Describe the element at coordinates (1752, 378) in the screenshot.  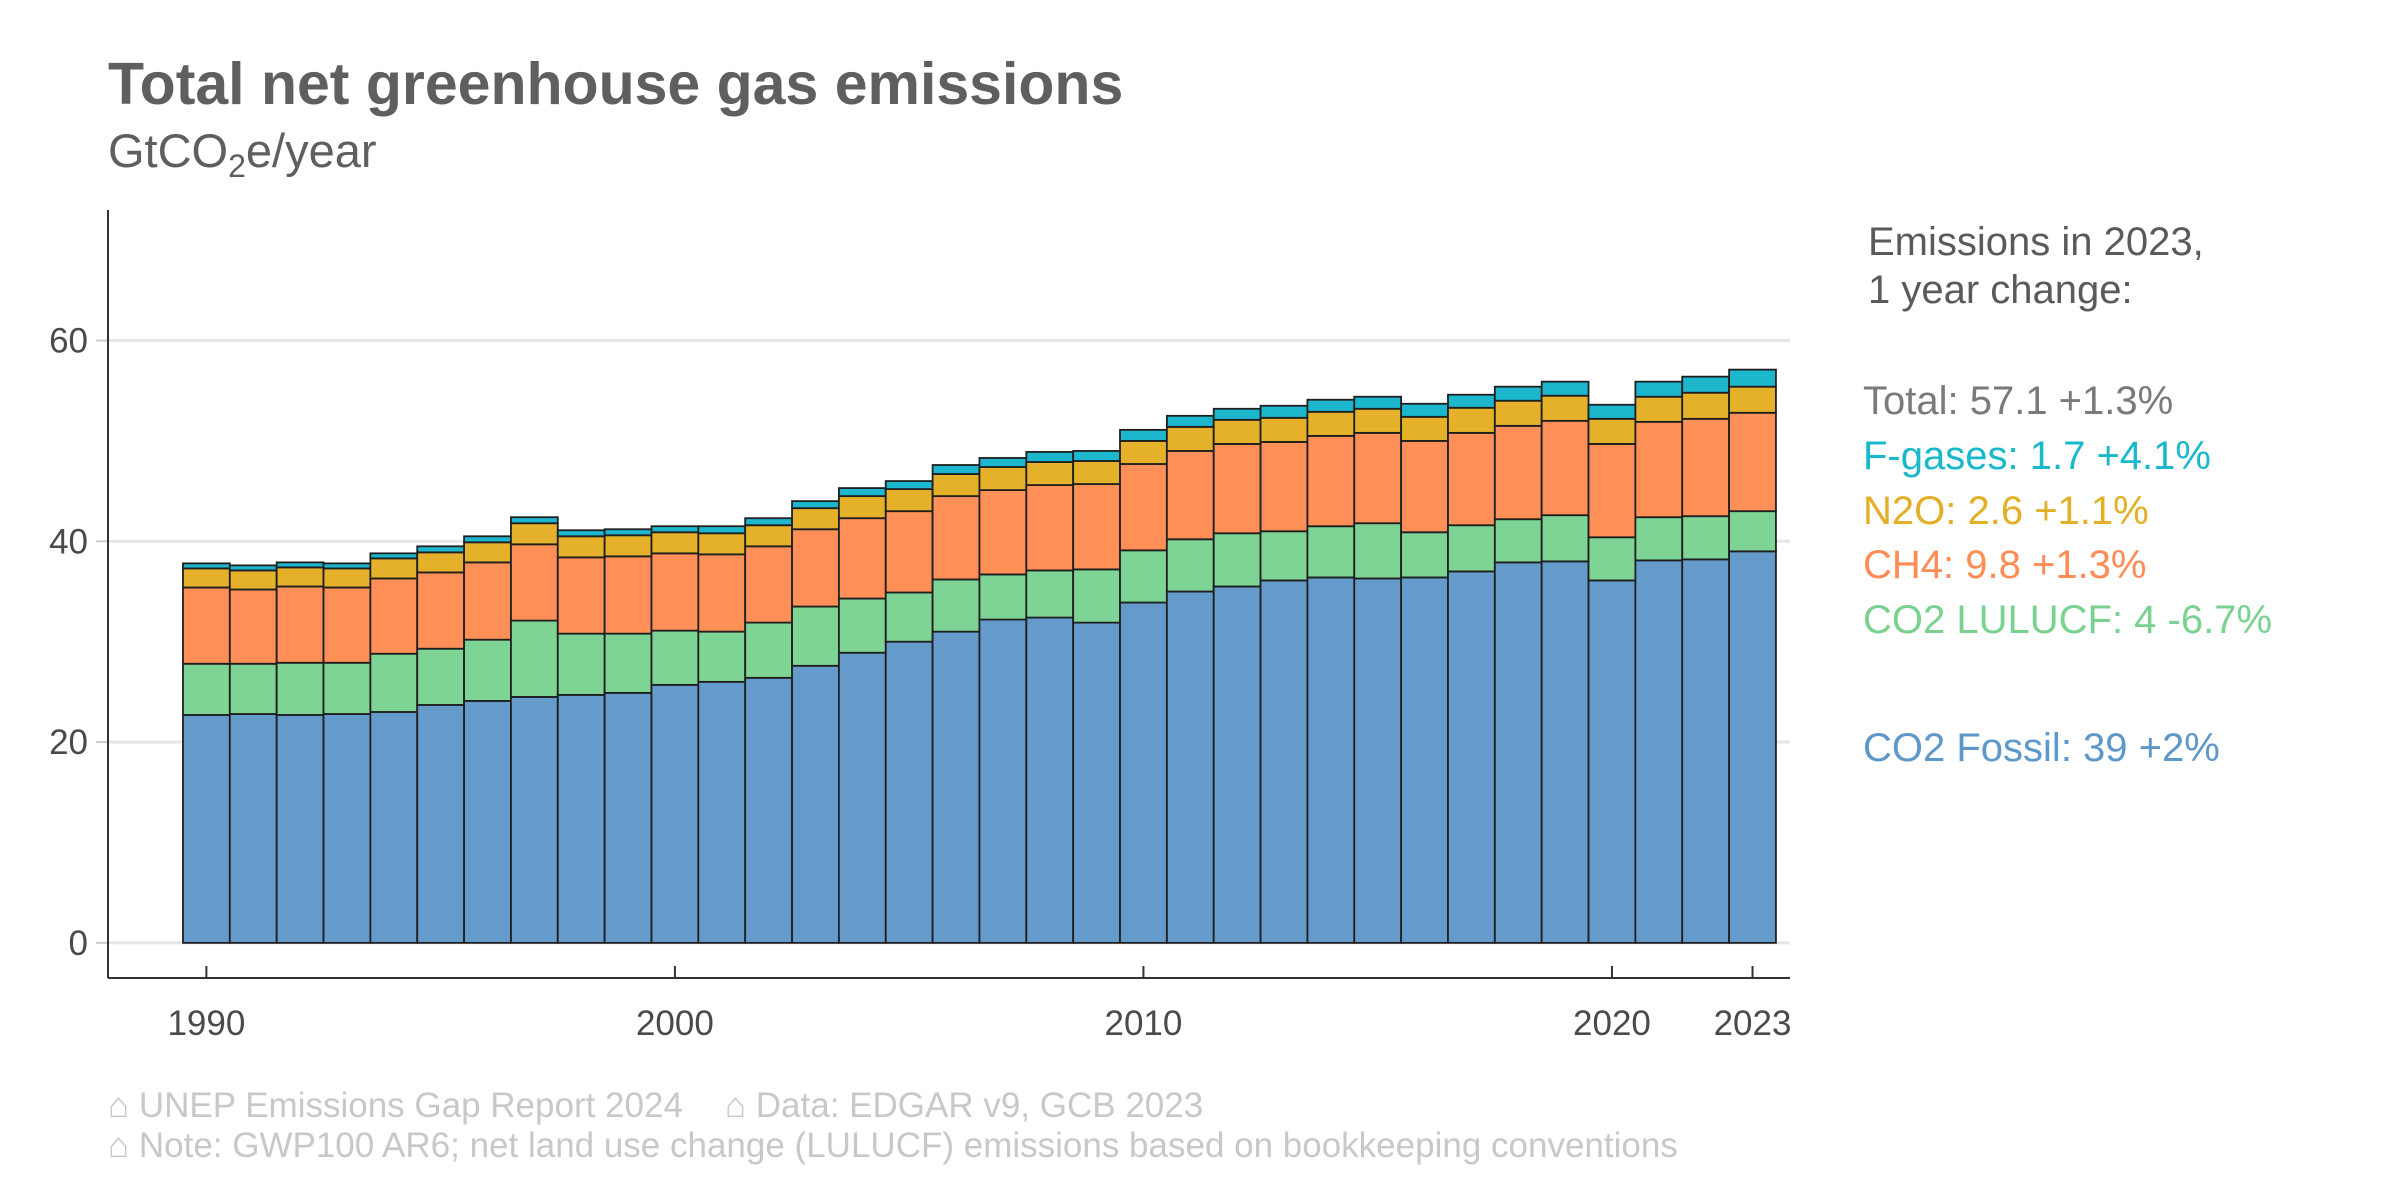
I see `bar-fgases-2023` at that location.